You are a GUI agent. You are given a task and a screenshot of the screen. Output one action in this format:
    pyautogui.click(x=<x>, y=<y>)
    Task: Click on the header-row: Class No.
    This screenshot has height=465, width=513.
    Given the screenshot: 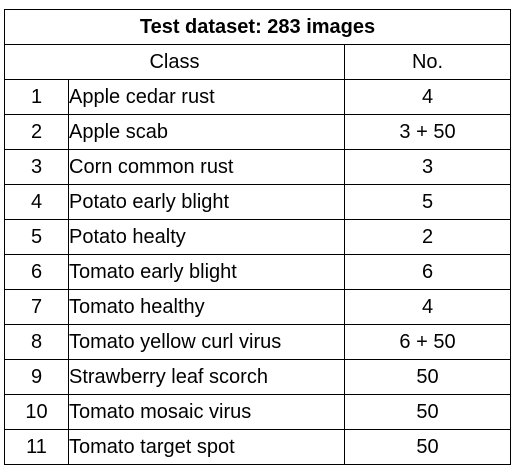 What is the action you would take?
    pyautogui.click(x=257, y=62)
    